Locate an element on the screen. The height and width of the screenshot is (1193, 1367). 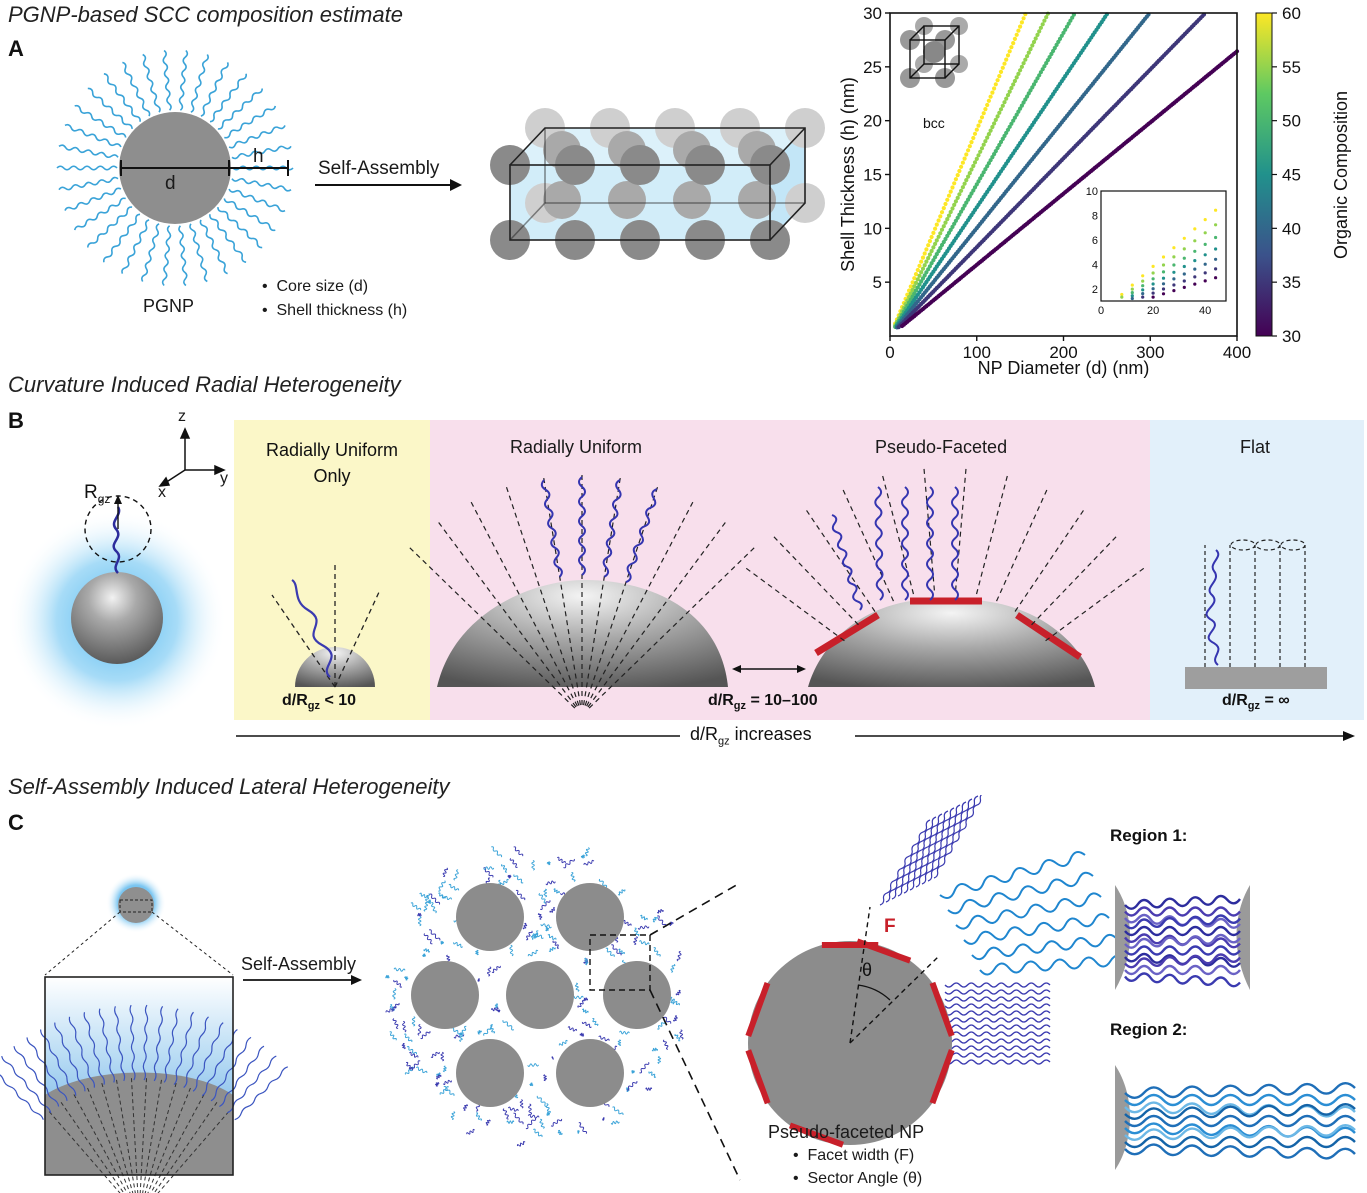
bullet-core-size: • Core size (d) is located at coordinates (315, 286).